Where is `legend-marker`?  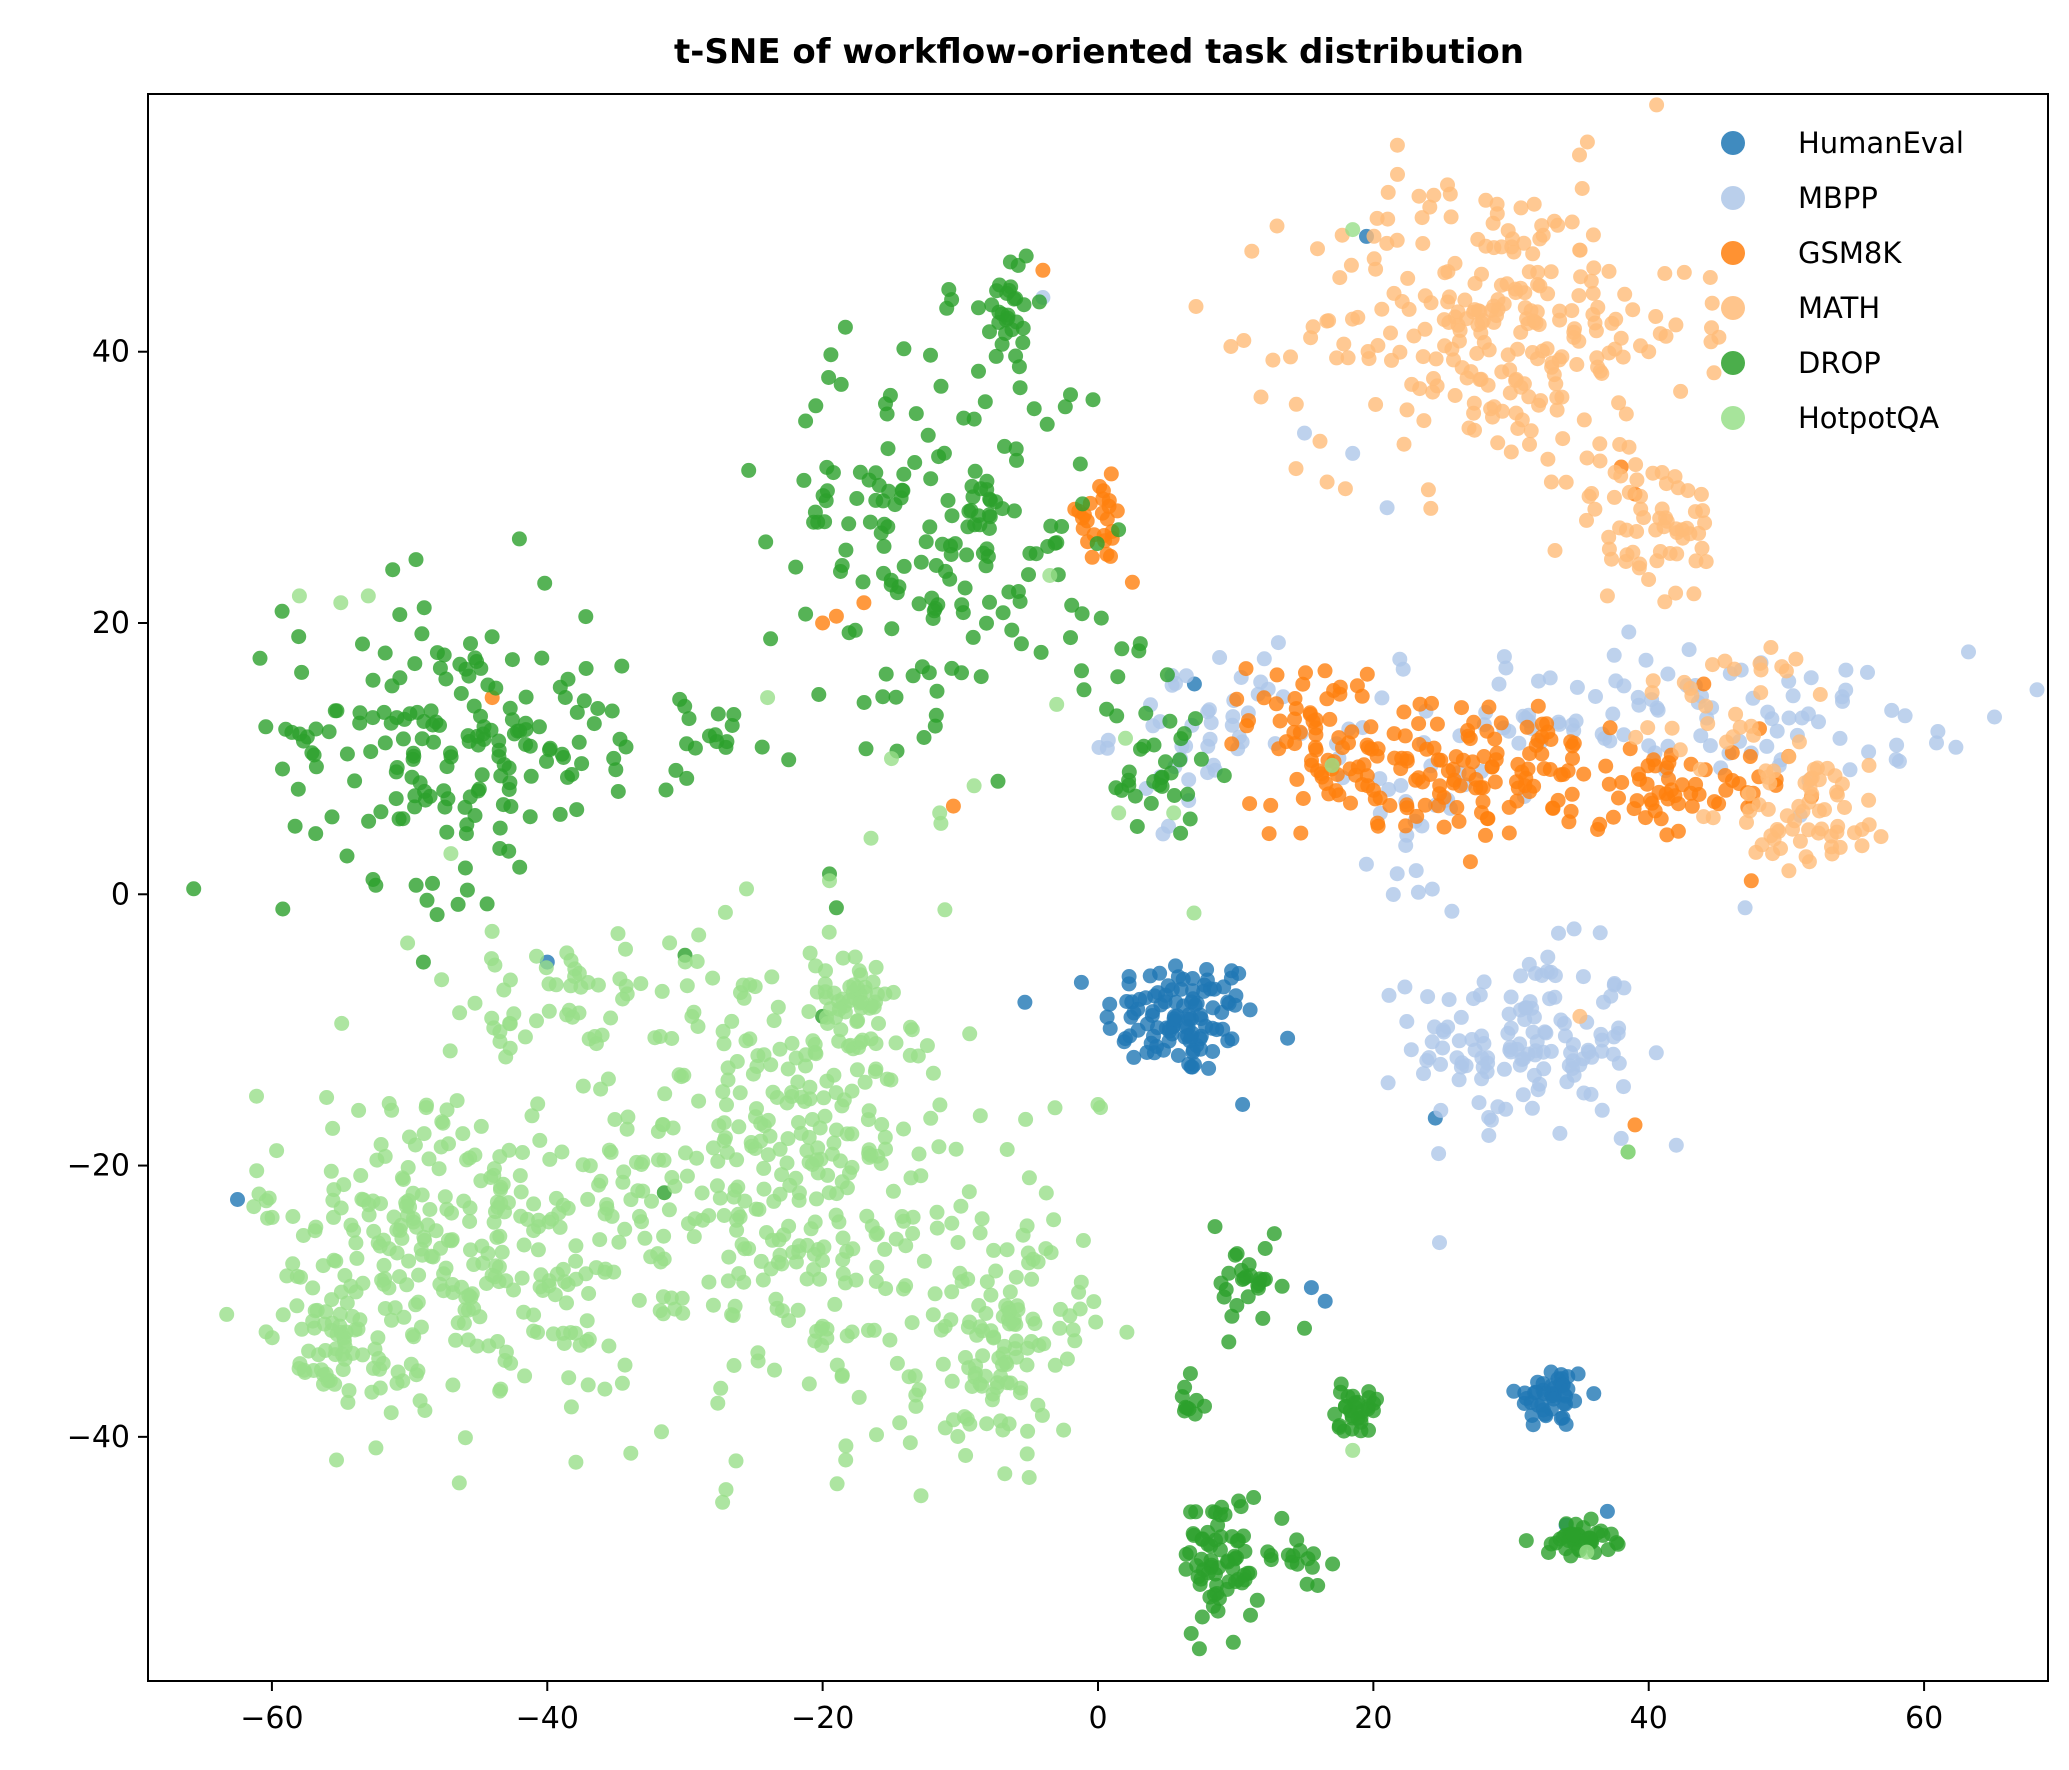
legend-marker is located at coordinates (1733, 308).